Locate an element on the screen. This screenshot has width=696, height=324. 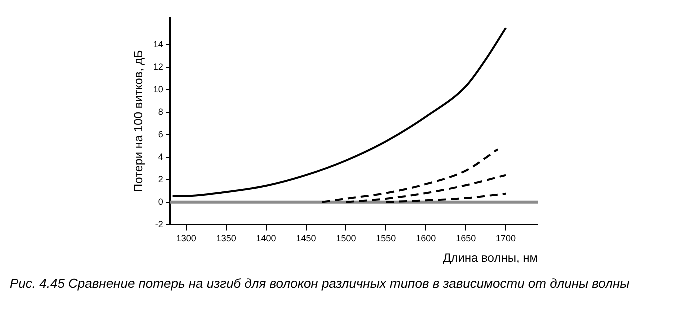
y-tick-label: 8 is located at coordinates (161, 111).